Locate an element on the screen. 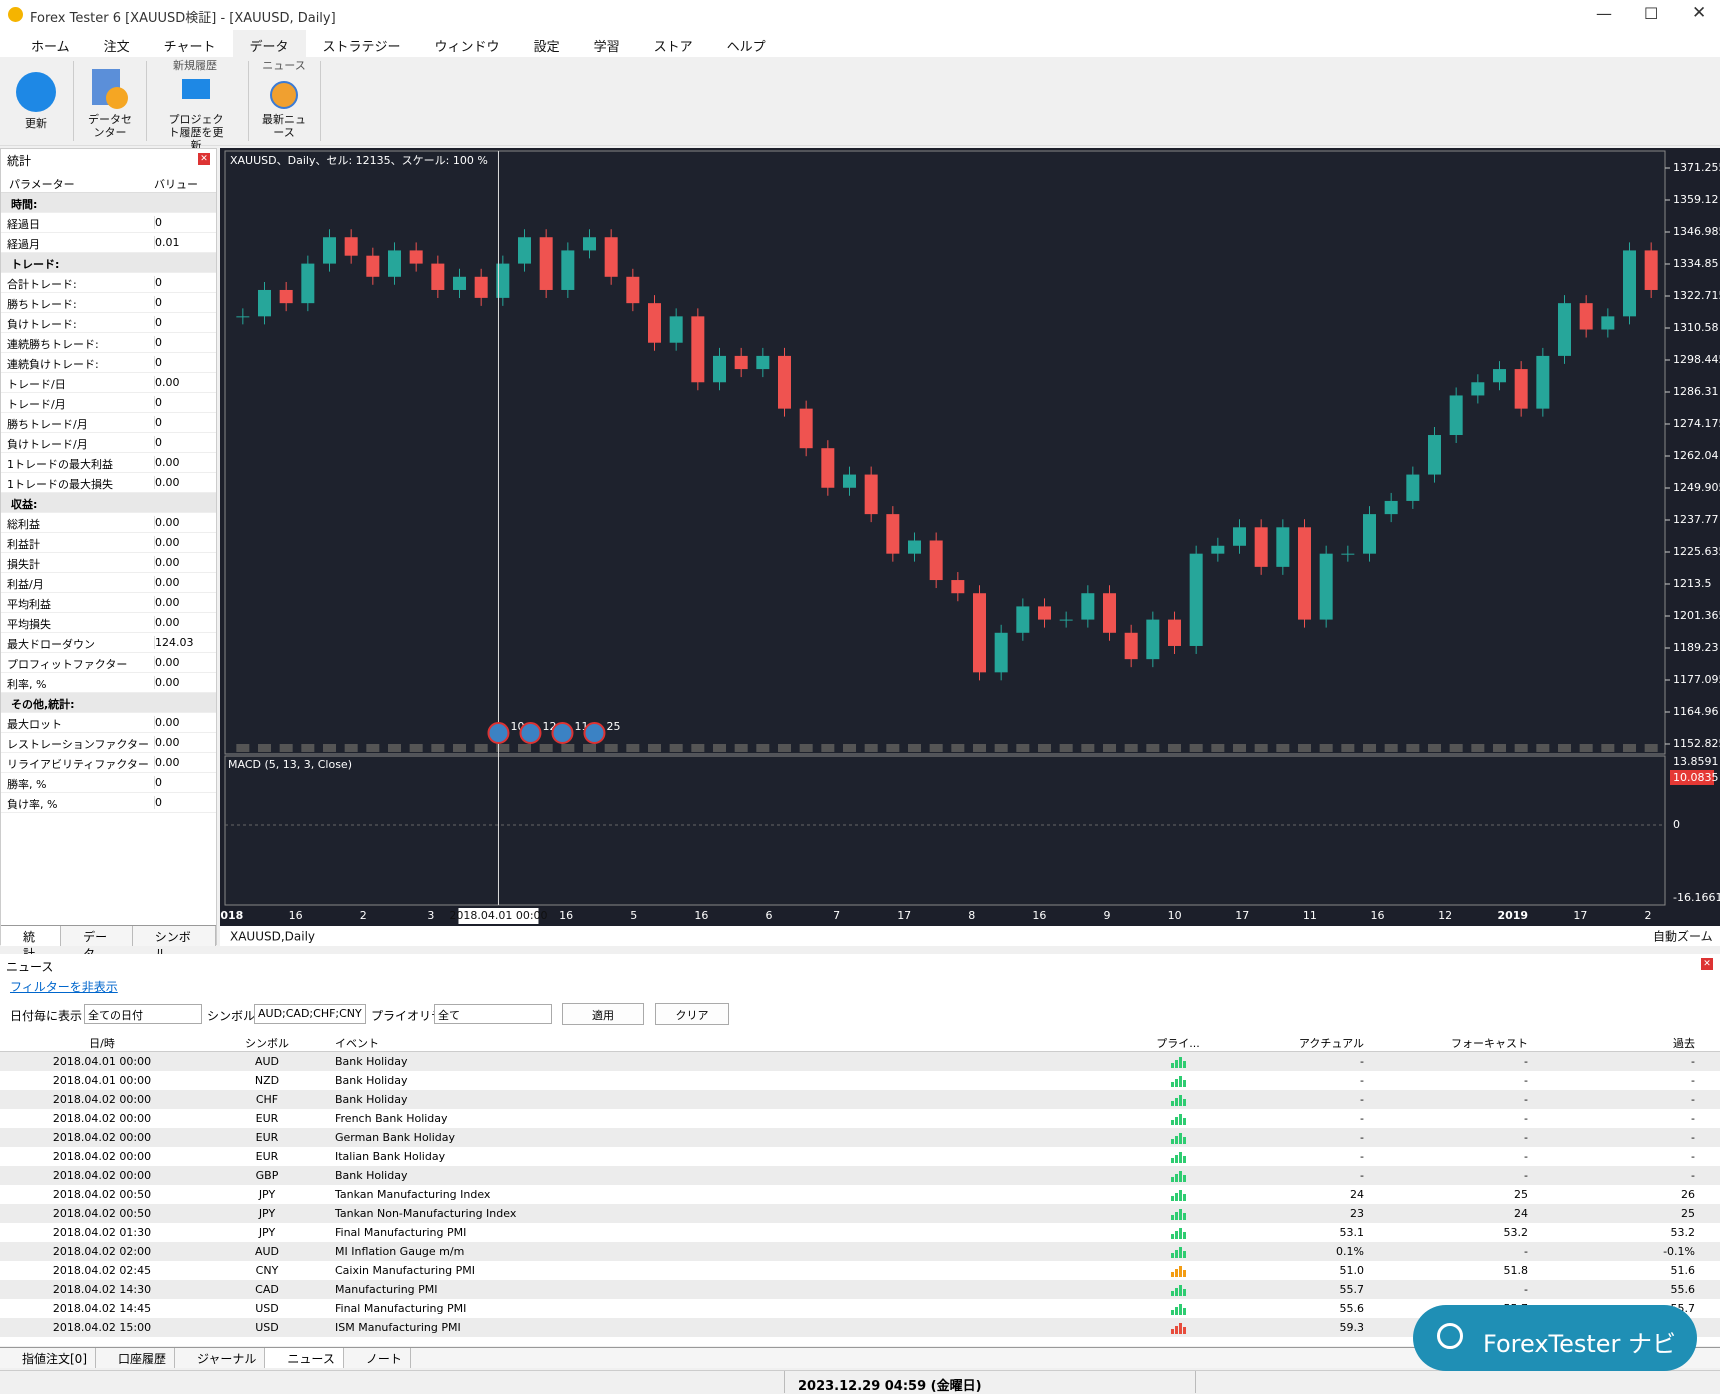  y-tick-label: 1213.5 is located at coordinates (1692, 583).